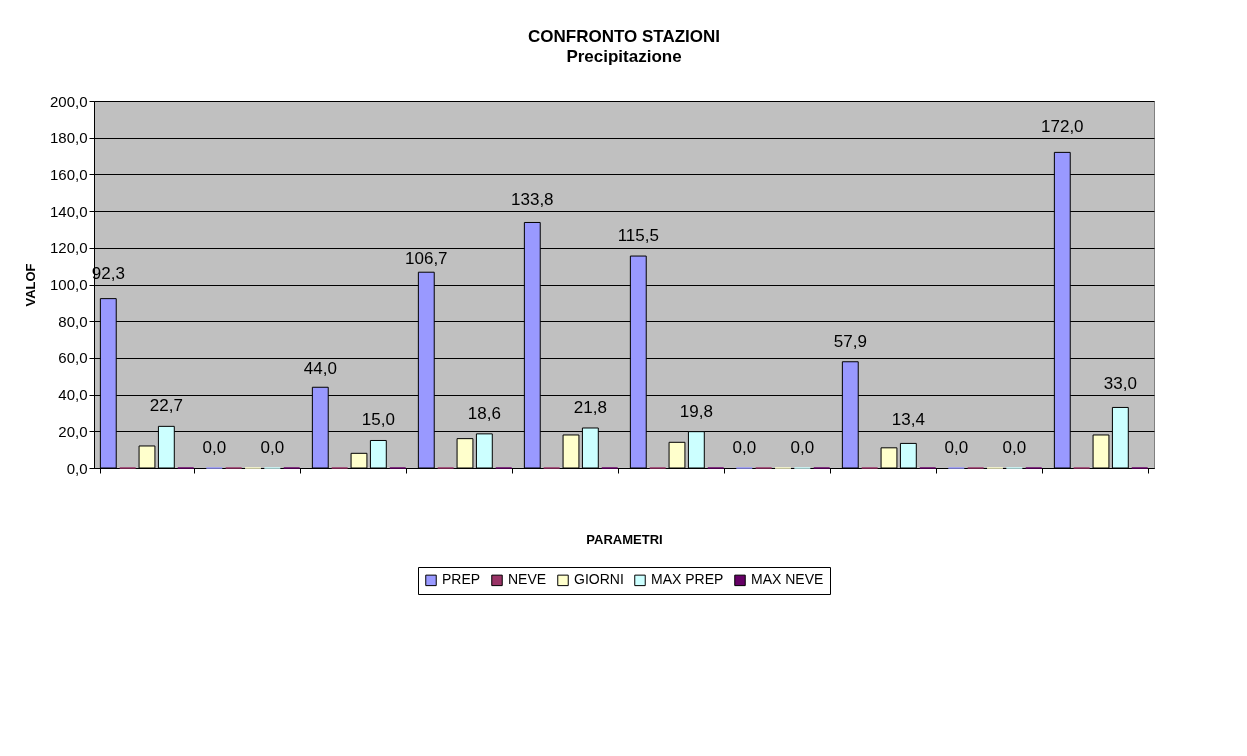  What do you see at coordinates (484, 413) in the screenshot?
I see `data-label: 18,6` at bounding box center [484, 413].